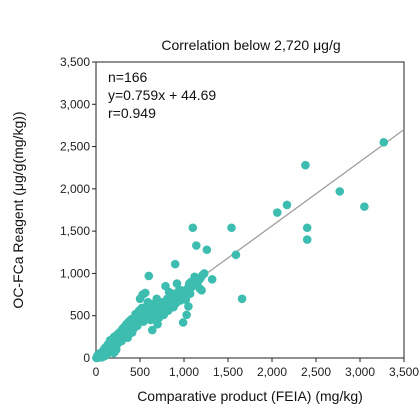 This screenshot has height=408, width=420. Describe the element at coordinates (316, 372) in the screenshot. I see `x-tick-label: 2,500` at that location.